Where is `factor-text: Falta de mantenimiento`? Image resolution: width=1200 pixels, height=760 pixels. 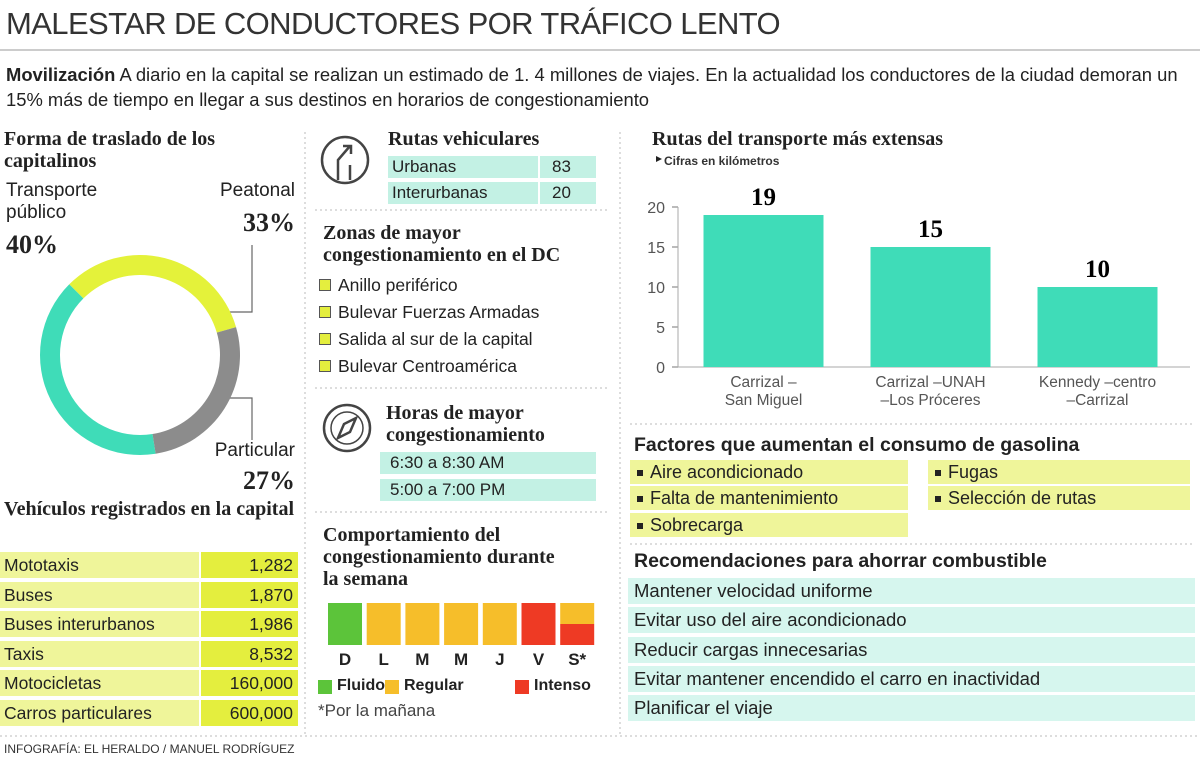
factor-text: Falta de mantenimiento is located at coordinates (744, 498).